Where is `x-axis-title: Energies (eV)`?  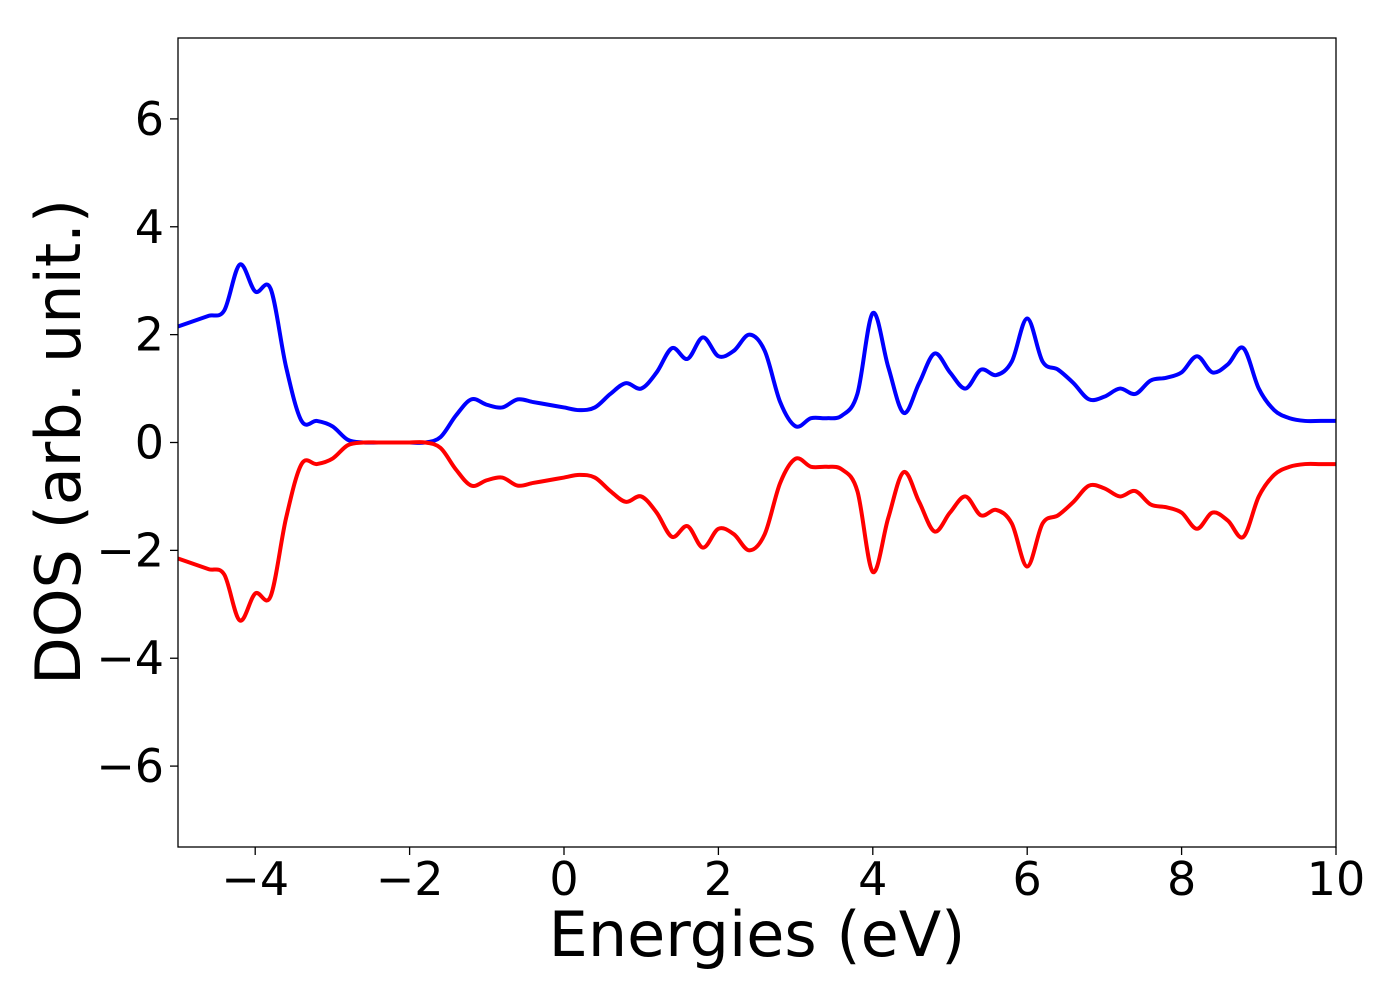
x-axis-title: Energies (eV) is located at coordinates (757, 934).